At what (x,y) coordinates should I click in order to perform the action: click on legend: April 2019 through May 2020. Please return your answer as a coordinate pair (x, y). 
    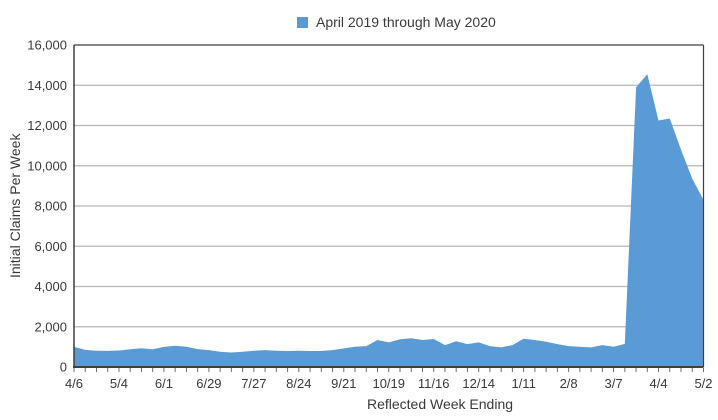
    Looking at the image, I should click on (396, 22).